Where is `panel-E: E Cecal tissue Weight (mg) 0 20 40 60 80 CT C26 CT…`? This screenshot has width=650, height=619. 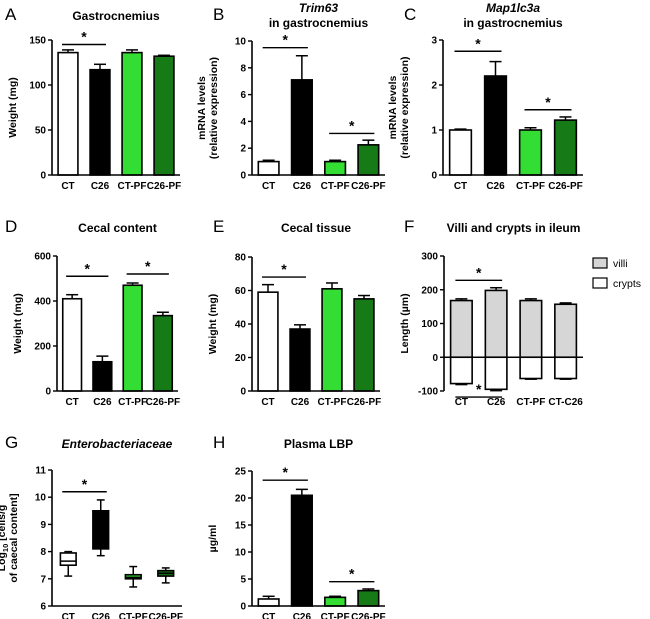 panel-E: E Cecal tissue Weight (mg) 0 20 40 60 80 CT C26 CT… is located at coordinates (294, 312).